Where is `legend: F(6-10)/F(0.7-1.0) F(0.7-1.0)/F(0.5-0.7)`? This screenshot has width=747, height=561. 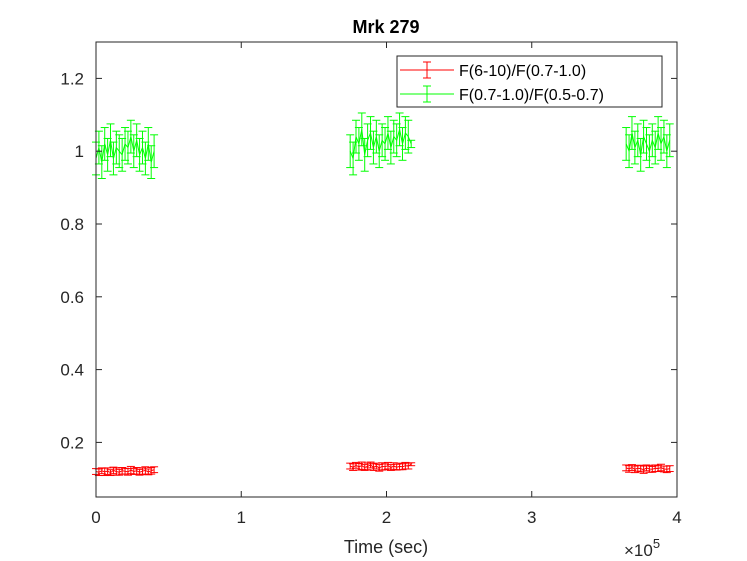
legend: F(6-10)/F(0.7-1.0) F(0.7-1.0)/F(0.5-0.7) is located at coordinates (529, 81).